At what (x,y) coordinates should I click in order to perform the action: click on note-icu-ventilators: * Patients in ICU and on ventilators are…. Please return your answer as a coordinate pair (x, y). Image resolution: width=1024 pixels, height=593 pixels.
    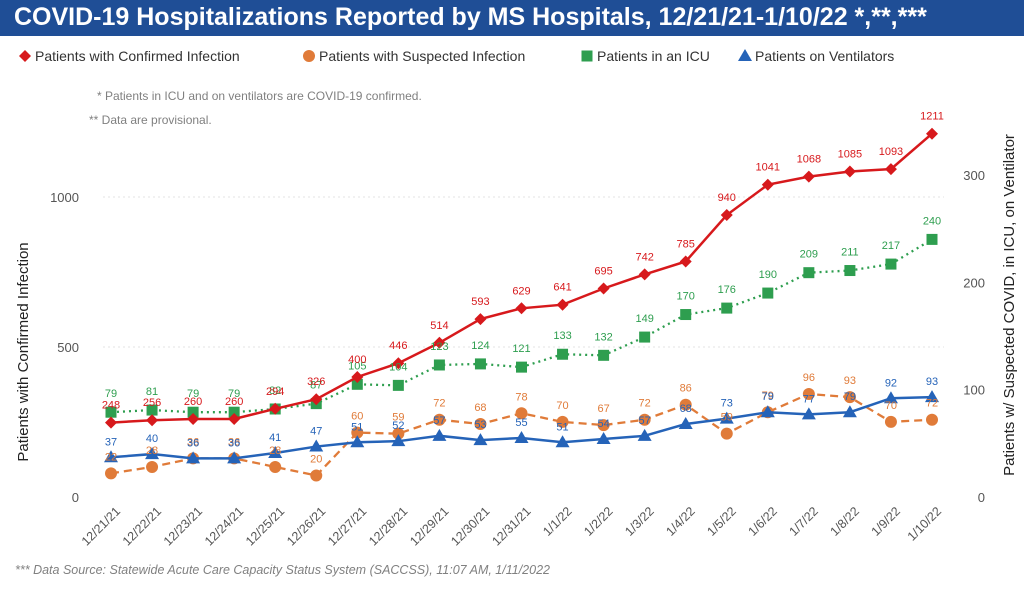
    Looking at the image, I should click on (259, 96).